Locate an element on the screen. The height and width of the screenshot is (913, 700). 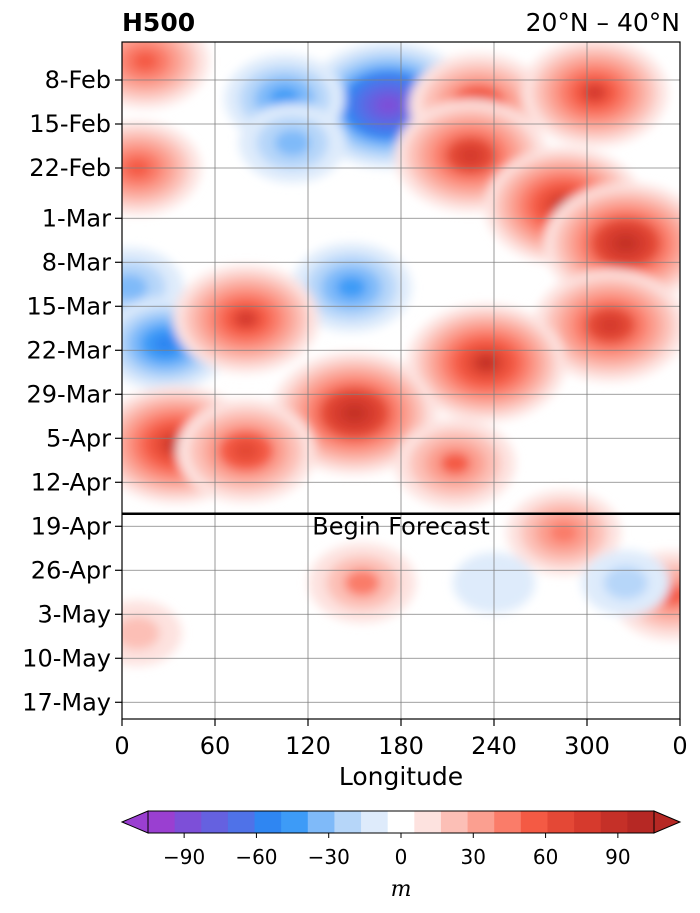
y-tick-label: 26-Apr is located at coordinates (71, 570).